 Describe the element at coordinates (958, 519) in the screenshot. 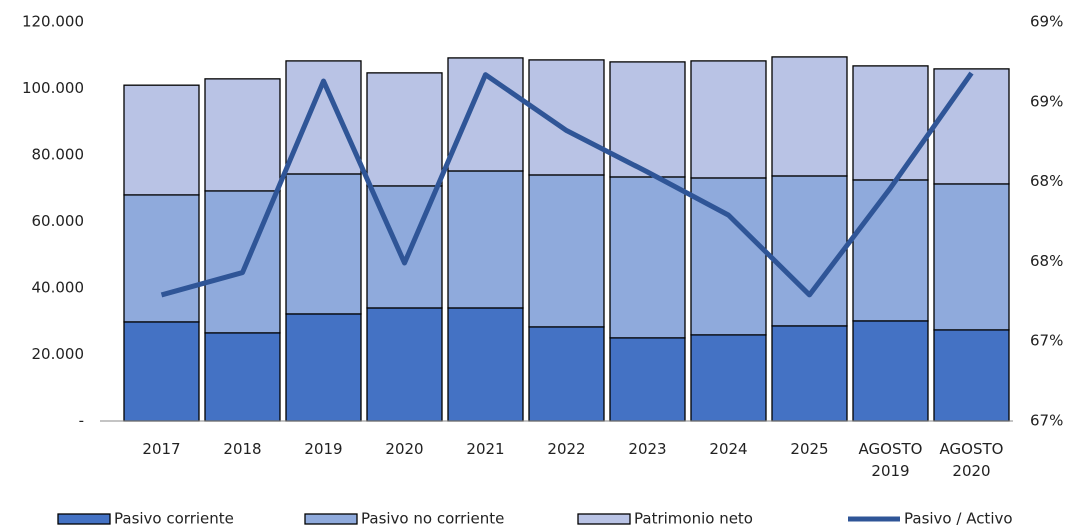

I see `legend-label: Pasivo / Activo` at that location.